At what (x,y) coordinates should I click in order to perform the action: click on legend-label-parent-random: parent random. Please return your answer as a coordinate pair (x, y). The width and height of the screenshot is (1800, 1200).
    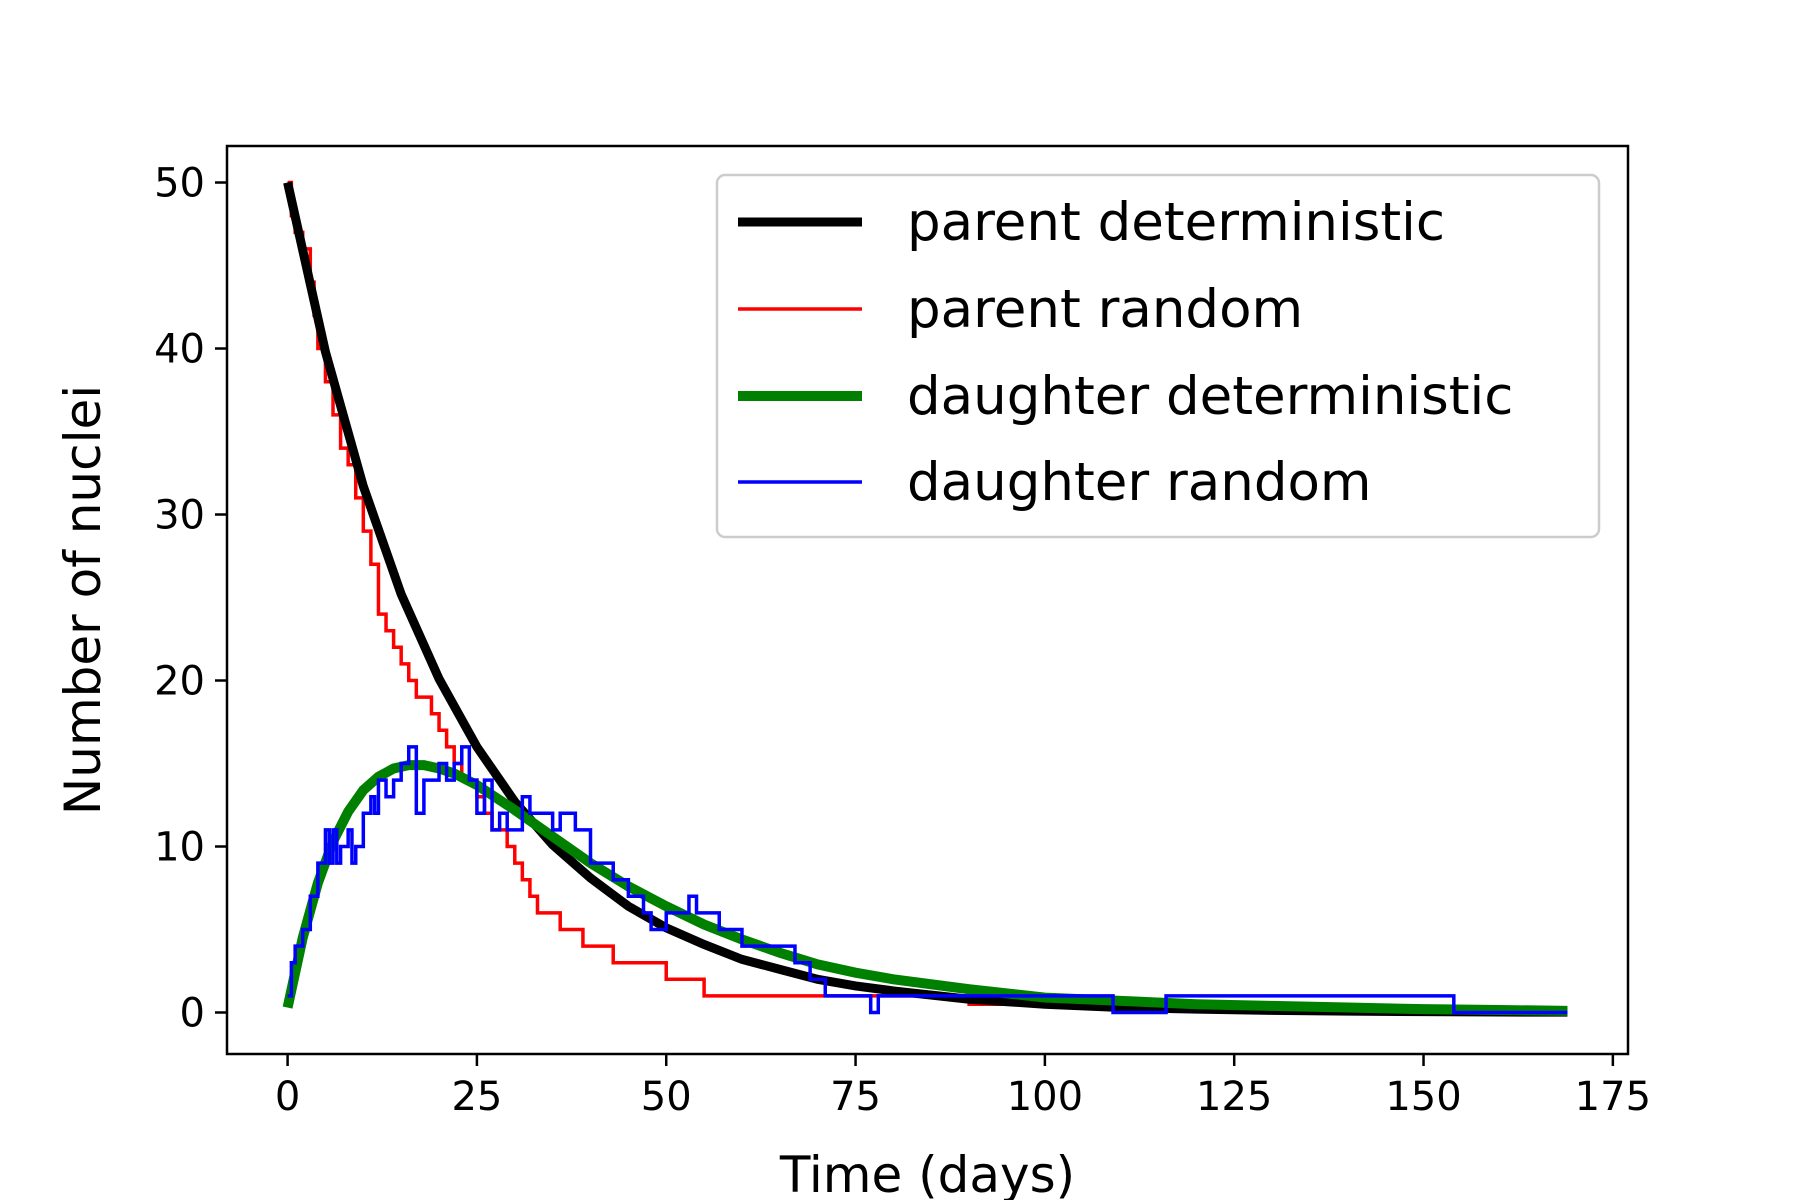
    Looking at the image, I should click on (1105, 309).